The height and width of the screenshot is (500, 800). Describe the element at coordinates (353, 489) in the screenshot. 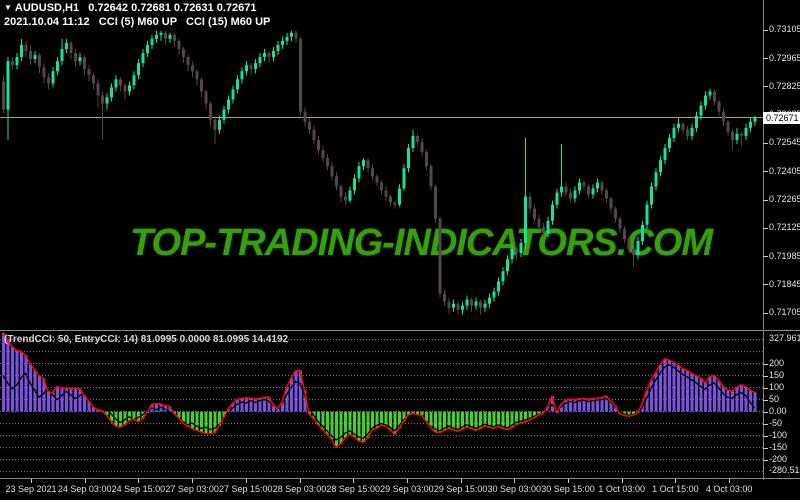

I see `time-tick-label: 28 Sep 15:00` at that location.